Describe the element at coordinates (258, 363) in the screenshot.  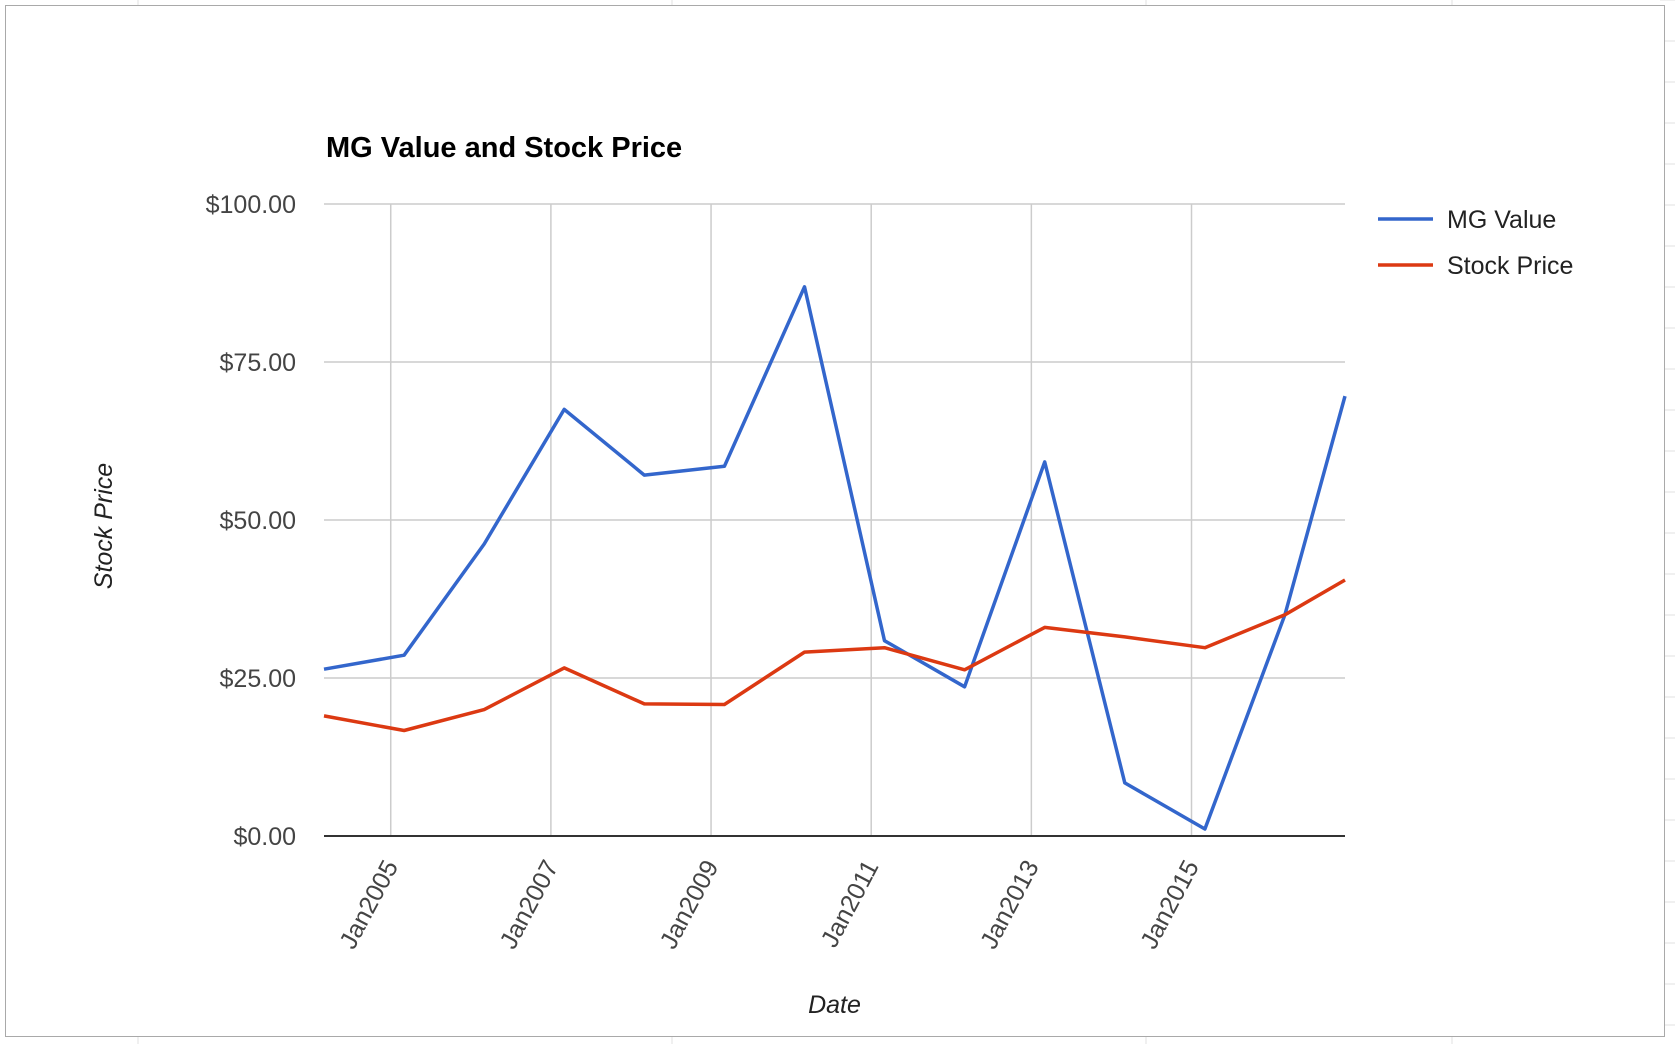
I see `y-tick-label: $75.00` at that location.